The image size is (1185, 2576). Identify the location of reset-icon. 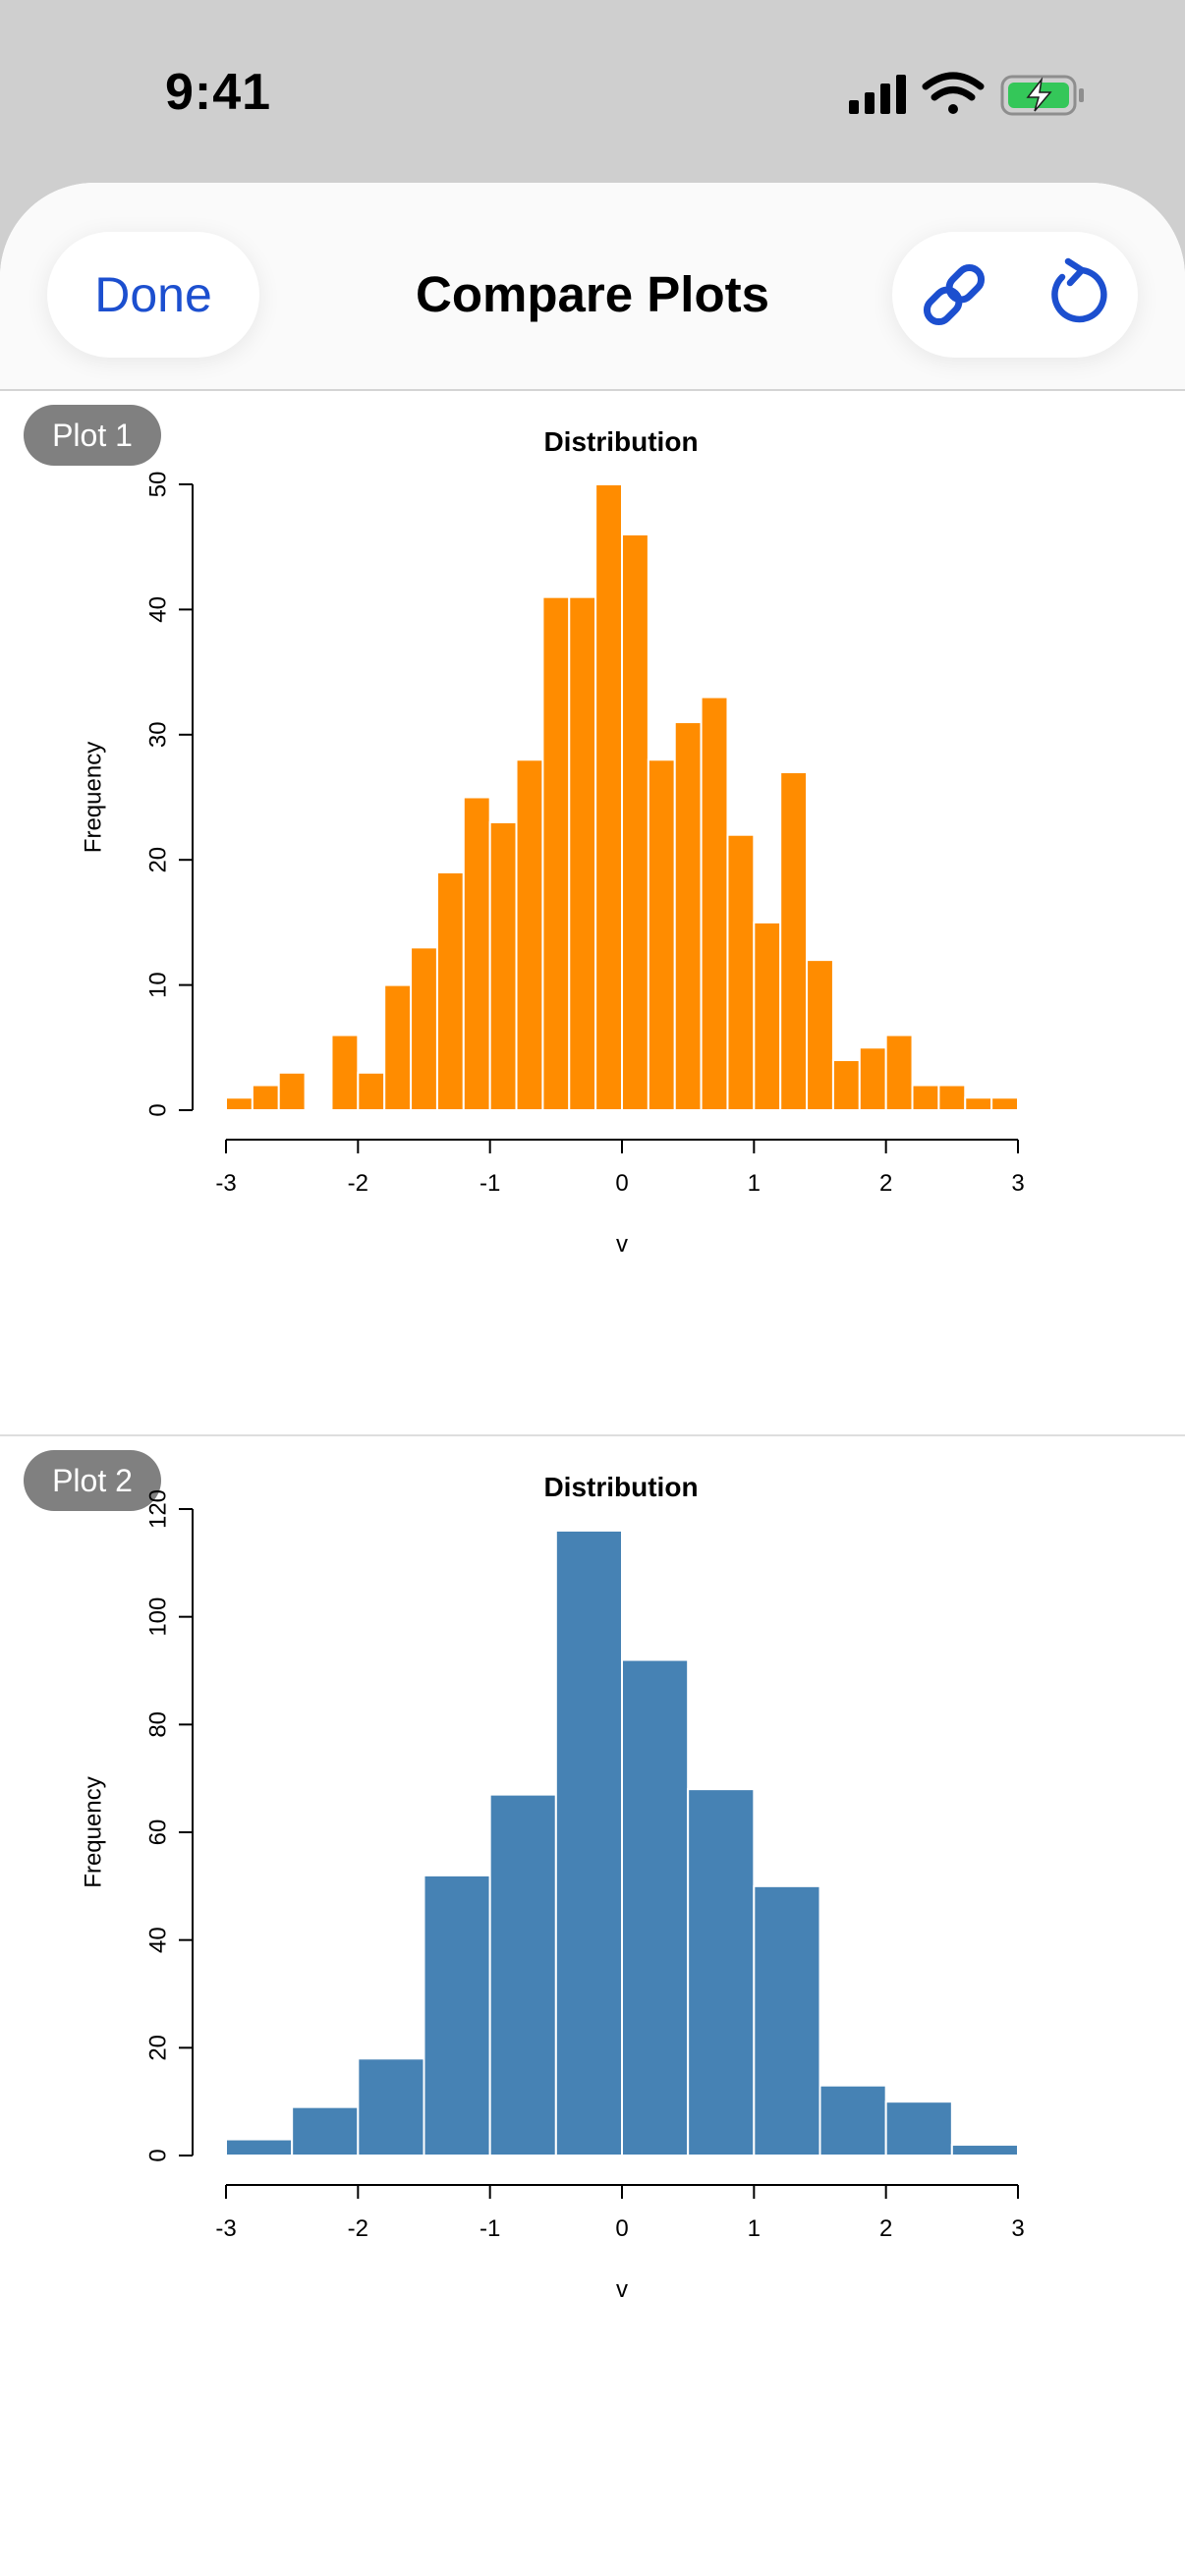
(1079, 290).